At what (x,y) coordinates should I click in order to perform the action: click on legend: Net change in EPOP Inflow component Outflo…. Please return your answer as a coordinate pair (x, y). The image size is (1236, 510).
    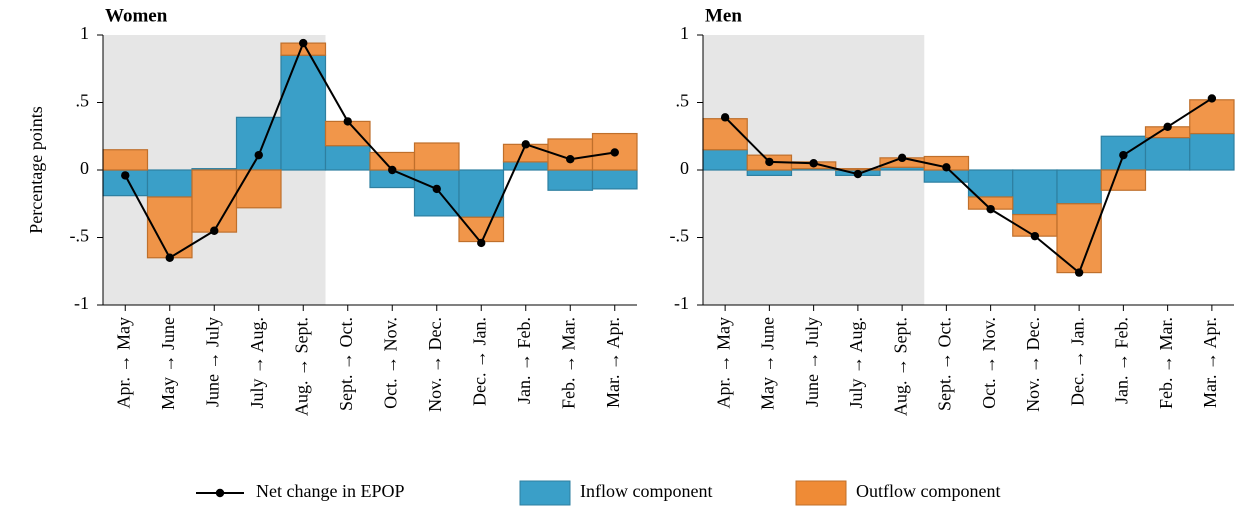
    Looking at the image, I should click on (598, 493).